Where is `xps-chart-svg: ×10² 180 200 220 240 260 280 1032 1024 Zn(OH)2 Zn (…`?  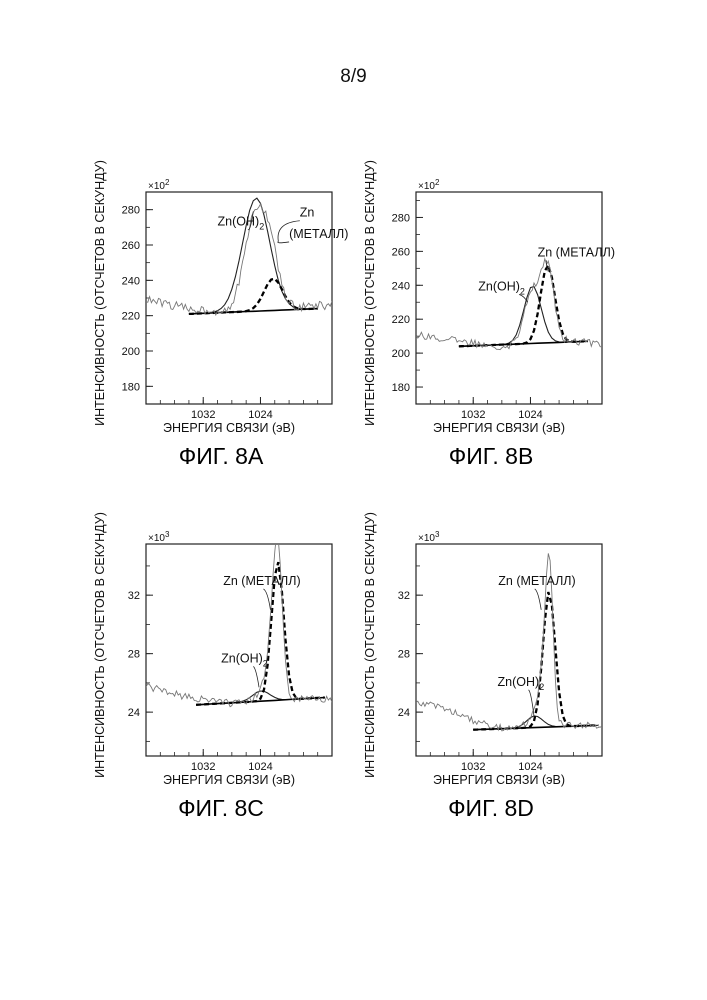
xps-chart-svg: ×10² 180 200 220 240 260 280 1032 1024 Zn(OH)2 Zn (… is located at coordinates (240, 325).